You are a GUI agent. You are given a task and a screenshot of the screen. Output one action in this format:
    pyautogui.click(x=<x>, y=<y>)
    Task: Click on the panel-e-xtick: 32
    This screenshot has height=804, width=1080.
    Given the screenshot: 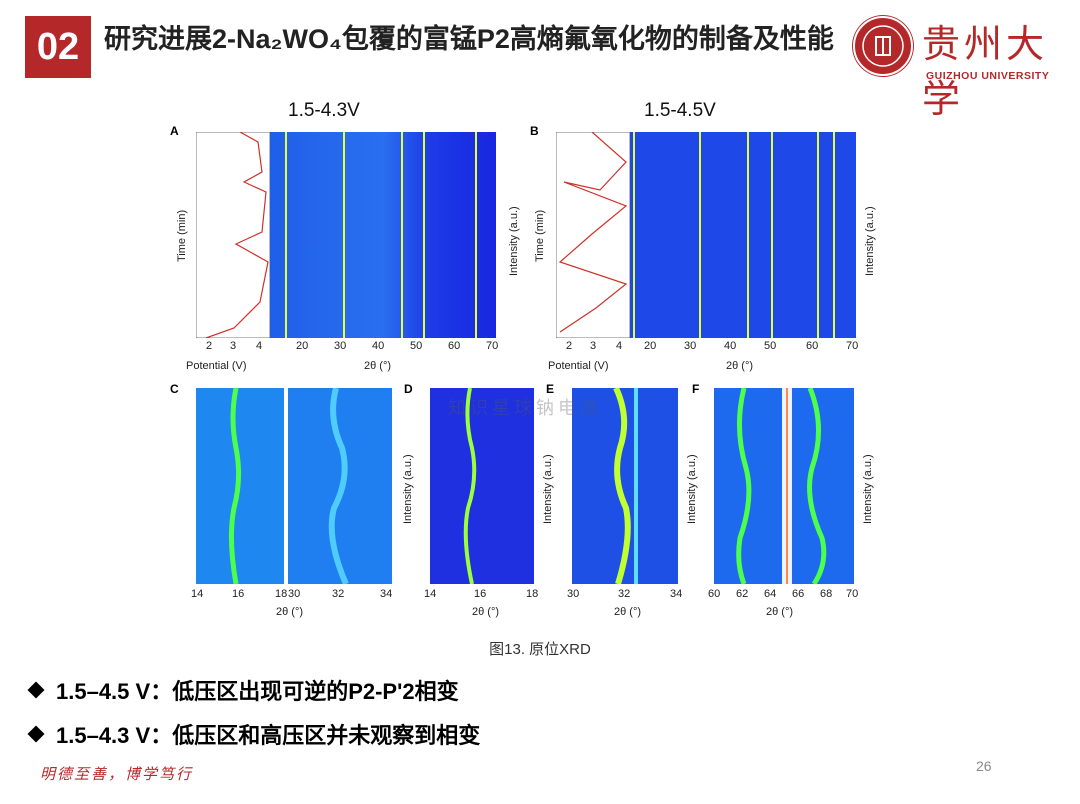 What is the action you would take?
    pyautogui.click(x=624, y=594)
    